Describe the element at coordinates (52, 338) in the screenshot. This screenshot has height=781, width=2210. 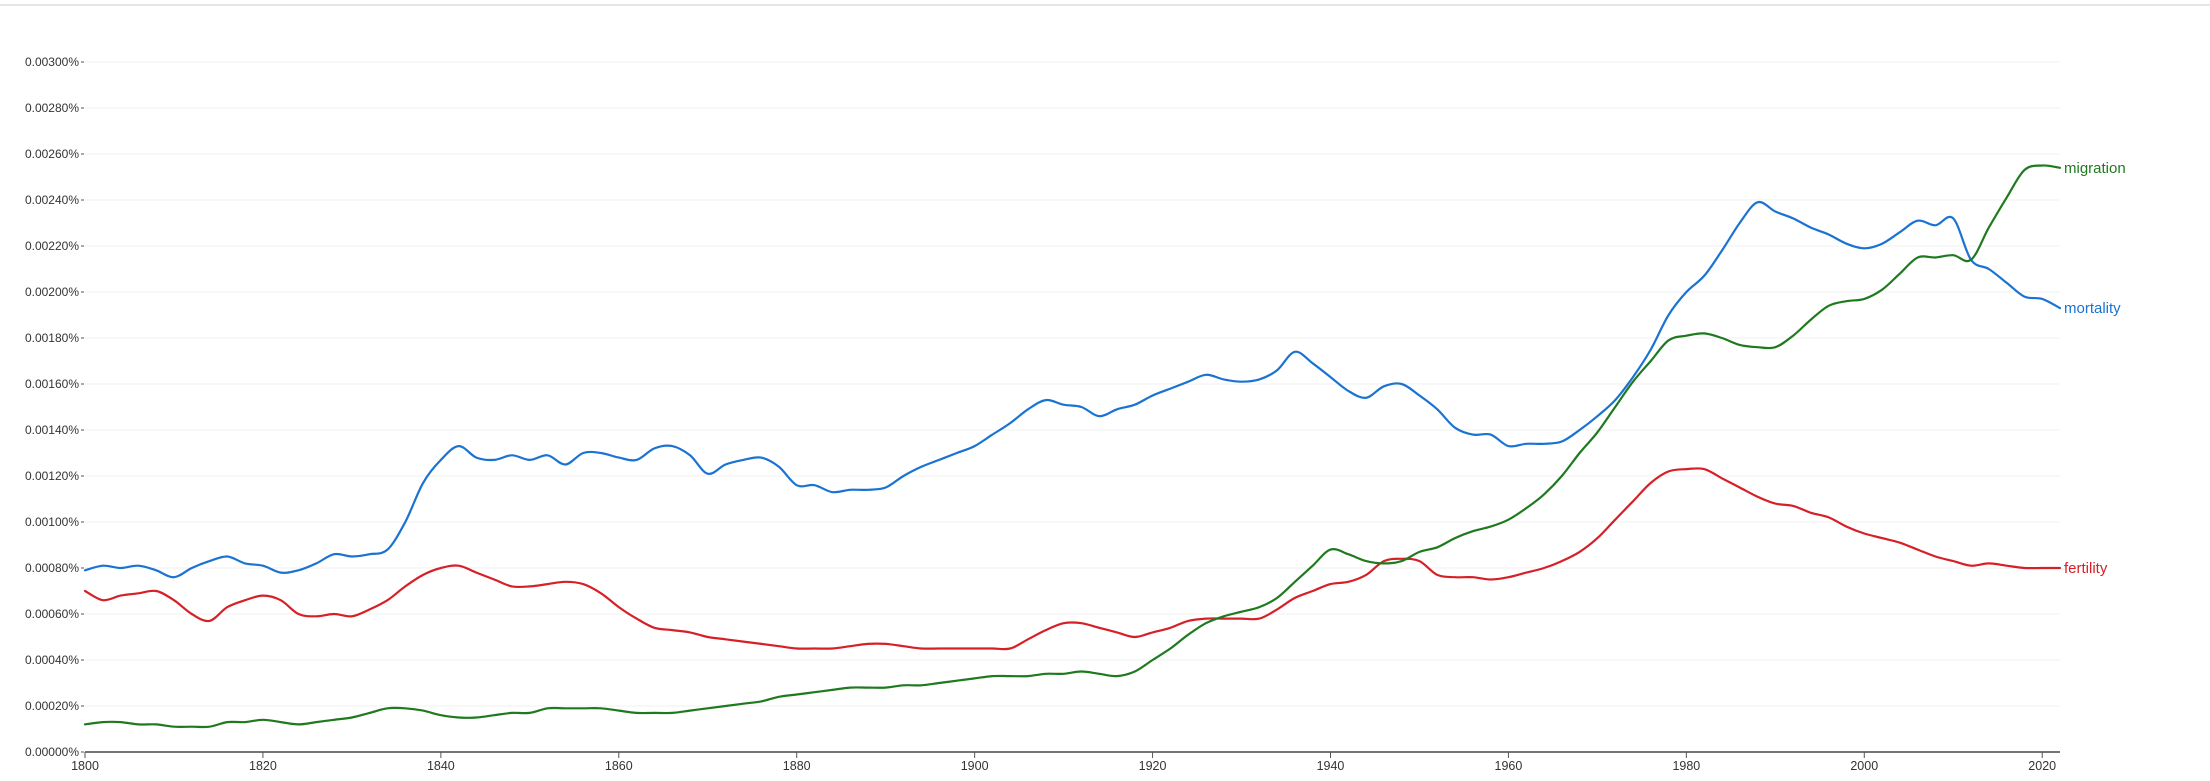
I see `y-tick-label: 0.00180%` at that location.